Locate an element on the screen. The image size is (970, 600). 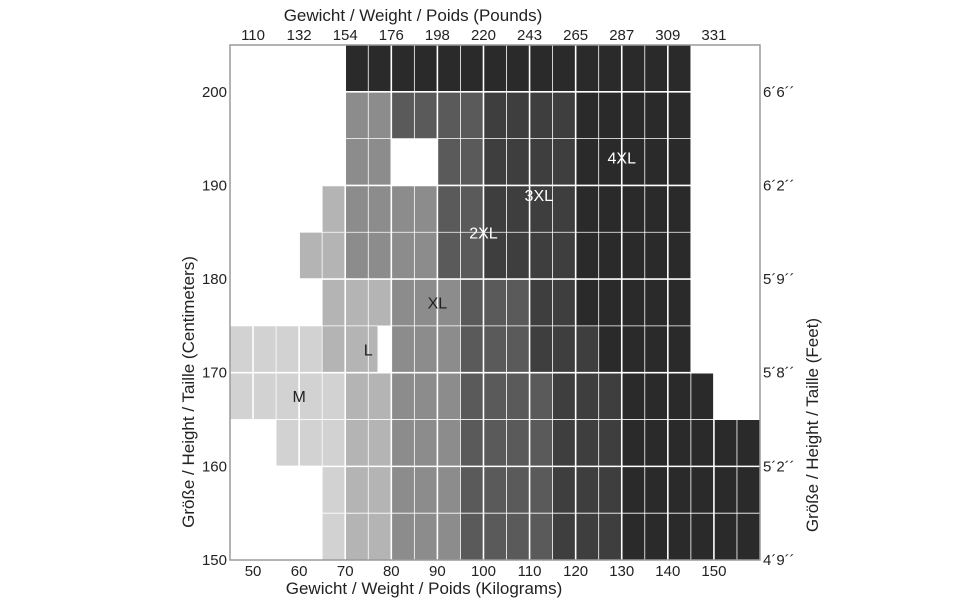
y-tick-ft: 6´2´´ is located at coordinates (779, 185).